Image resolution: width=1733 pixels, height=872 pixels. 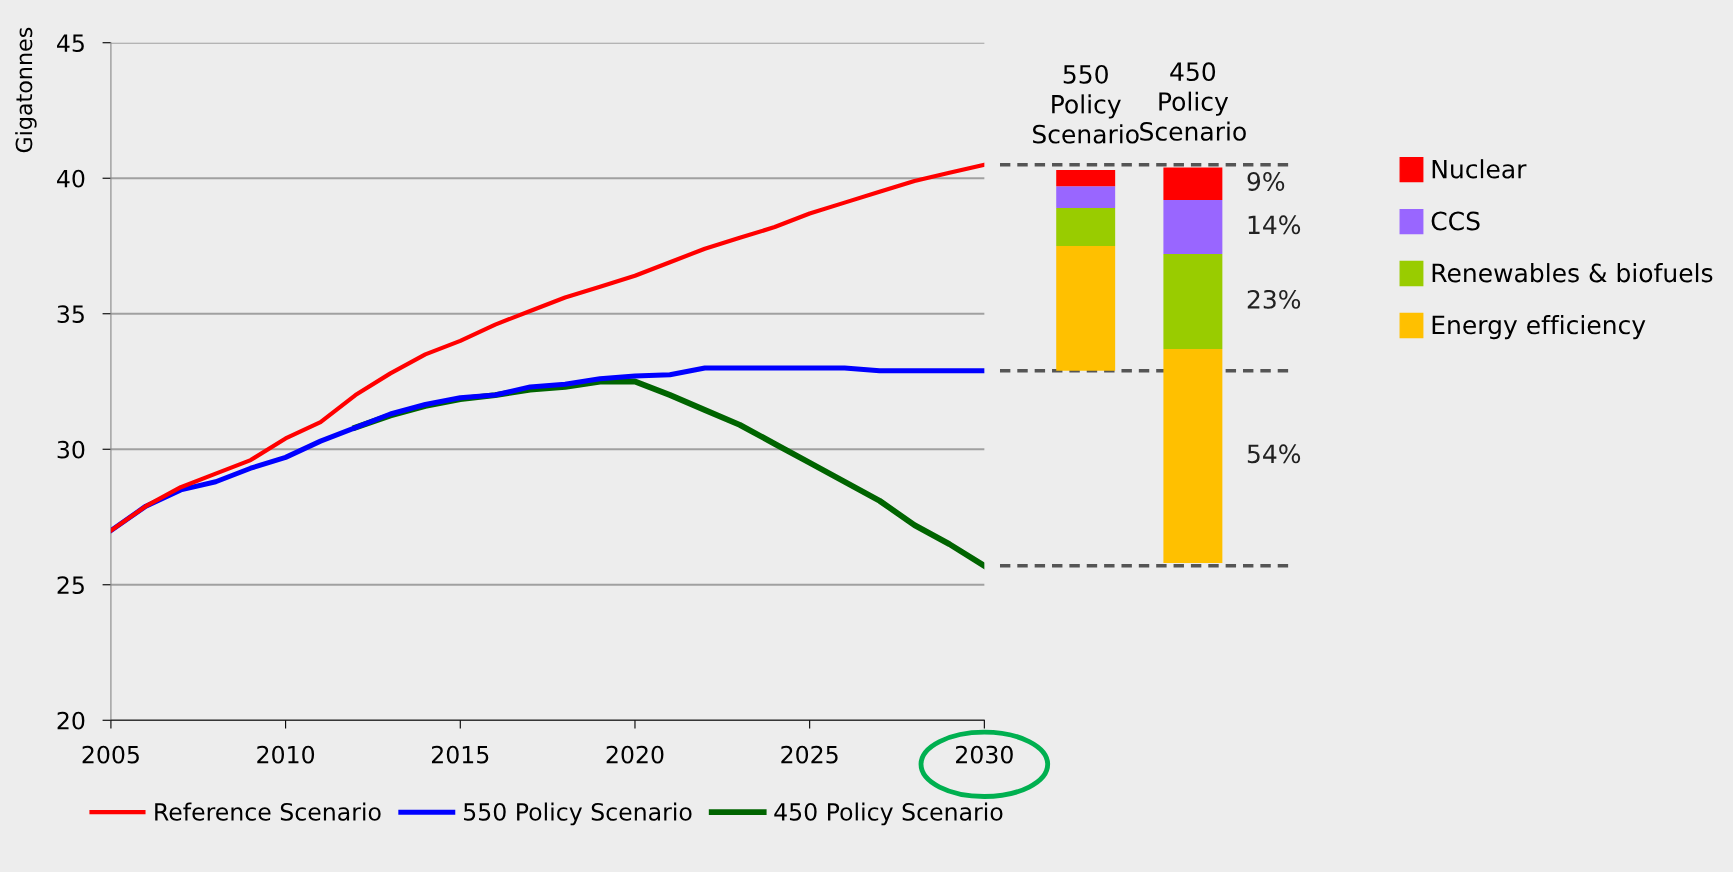 I want to click on y-tick-label: 40, so click(x=71, y=178).